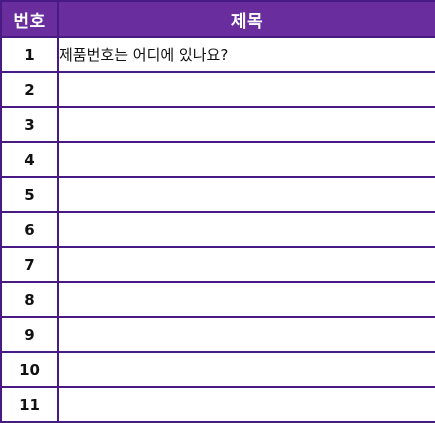 The image size is (435, 423). Describe the element at coordinates (246, 54) in the screenshot. I see `row-title-link: 제품번호는 어디에 있나요?` at that location.